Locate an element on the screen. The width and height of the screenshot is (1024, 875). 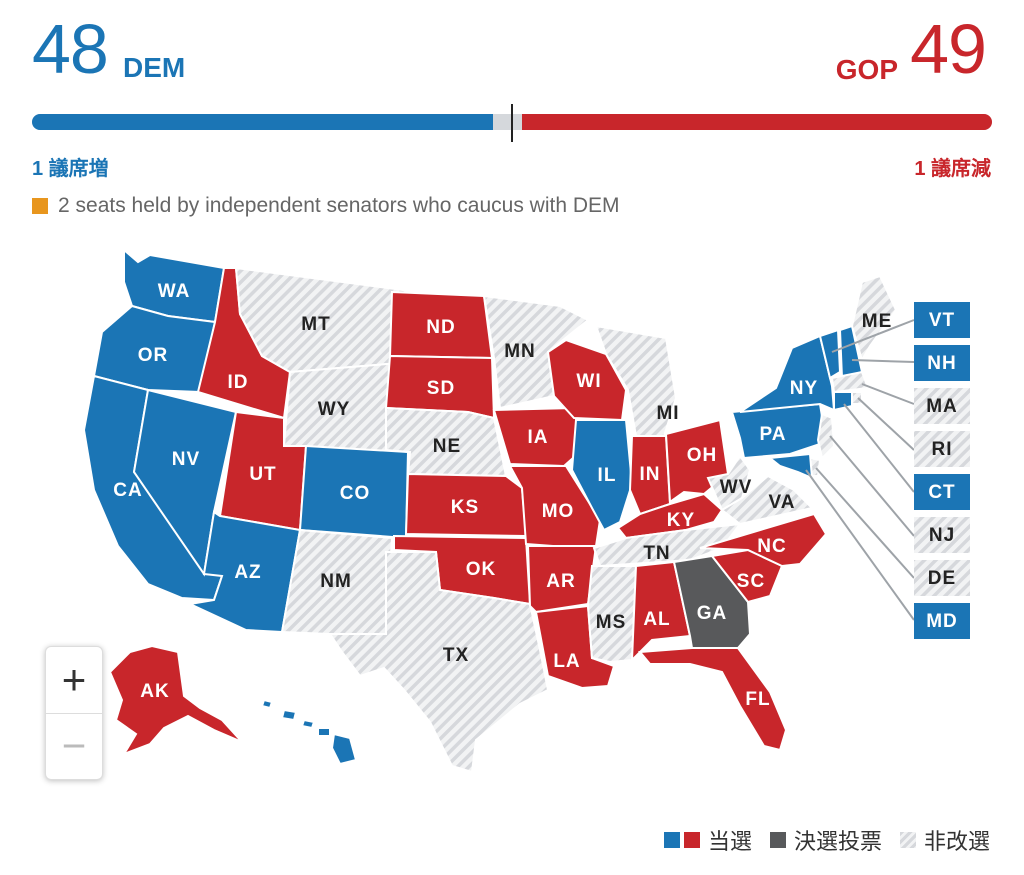
legend-dem-swatch is located at coordinates (671, 840).